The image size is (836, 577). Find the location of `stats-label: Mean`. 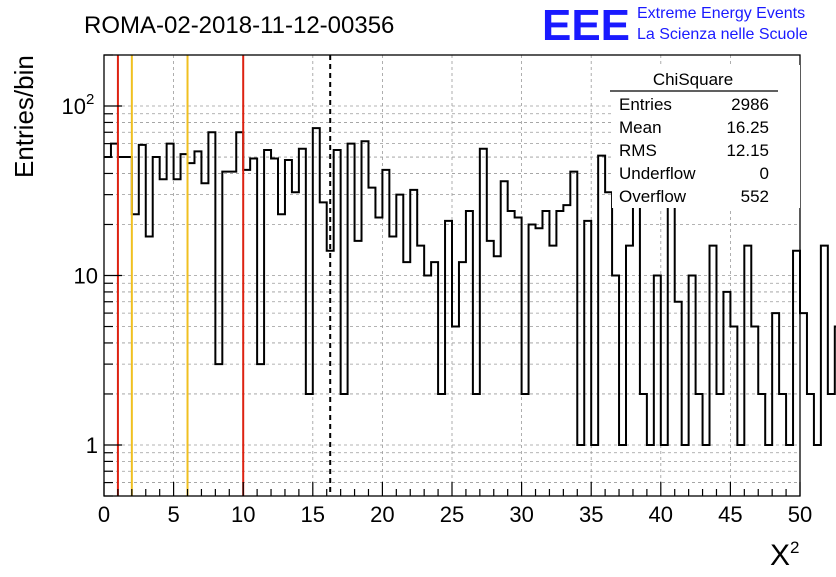

stats-label: Mean is located at coordinates (640, 127).